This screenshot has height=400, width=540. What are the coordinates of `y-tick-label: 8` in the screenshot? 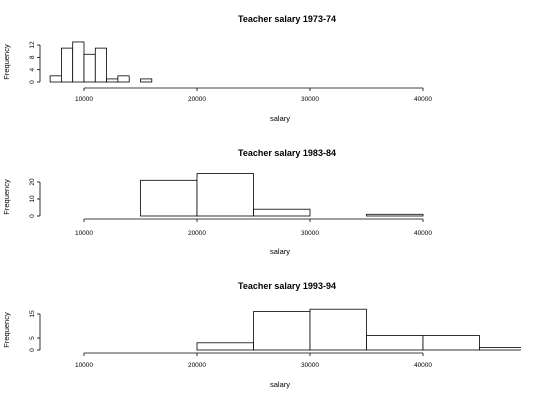 It's located at (32, 57).